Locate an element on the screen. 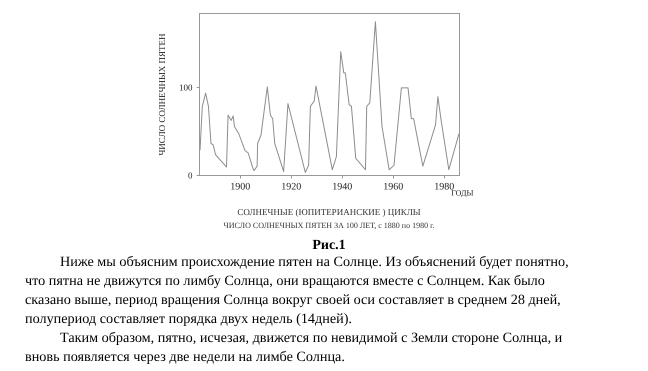 Image resolution: width=648 pixels, height=371 pixels. x-tick-label: 1900 is located at coordinates (240, 187).